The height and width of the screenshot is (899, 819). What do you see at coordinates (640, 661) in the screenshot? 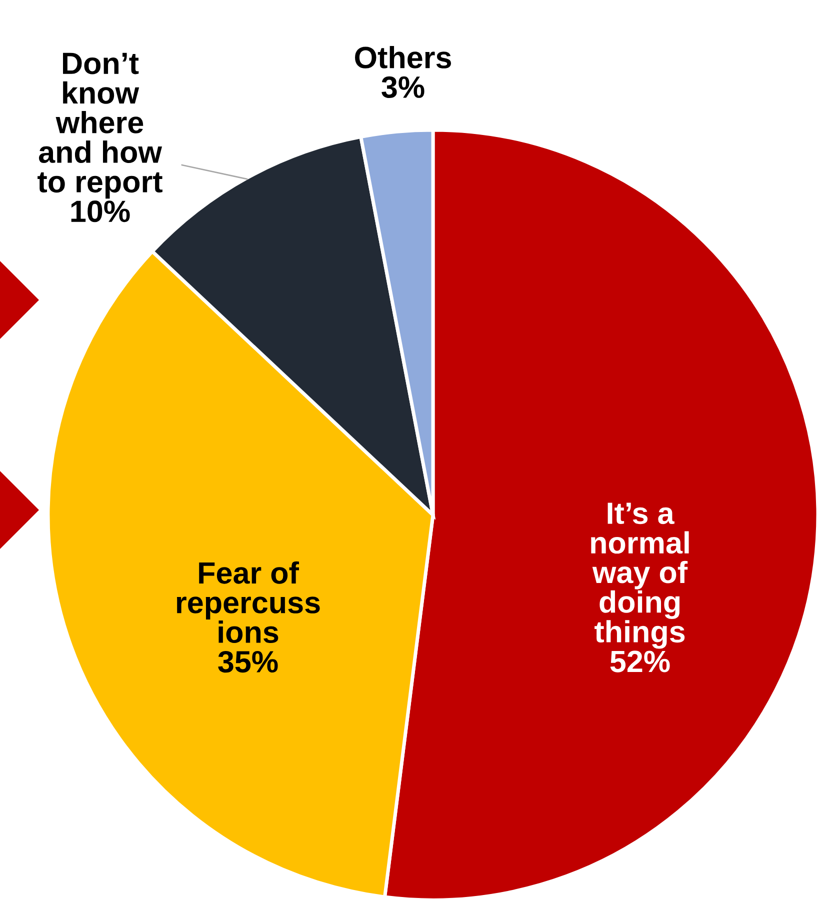
I see `data-label: 52%` at bounding box center [640, 661].